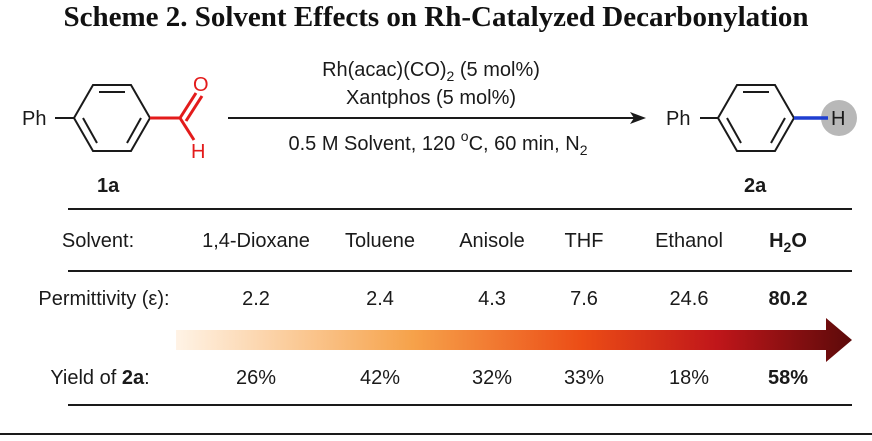 This screenshot has width=872, height=441. I want to click on yield-row-label: Yield of 2a:, so click(100, 378).